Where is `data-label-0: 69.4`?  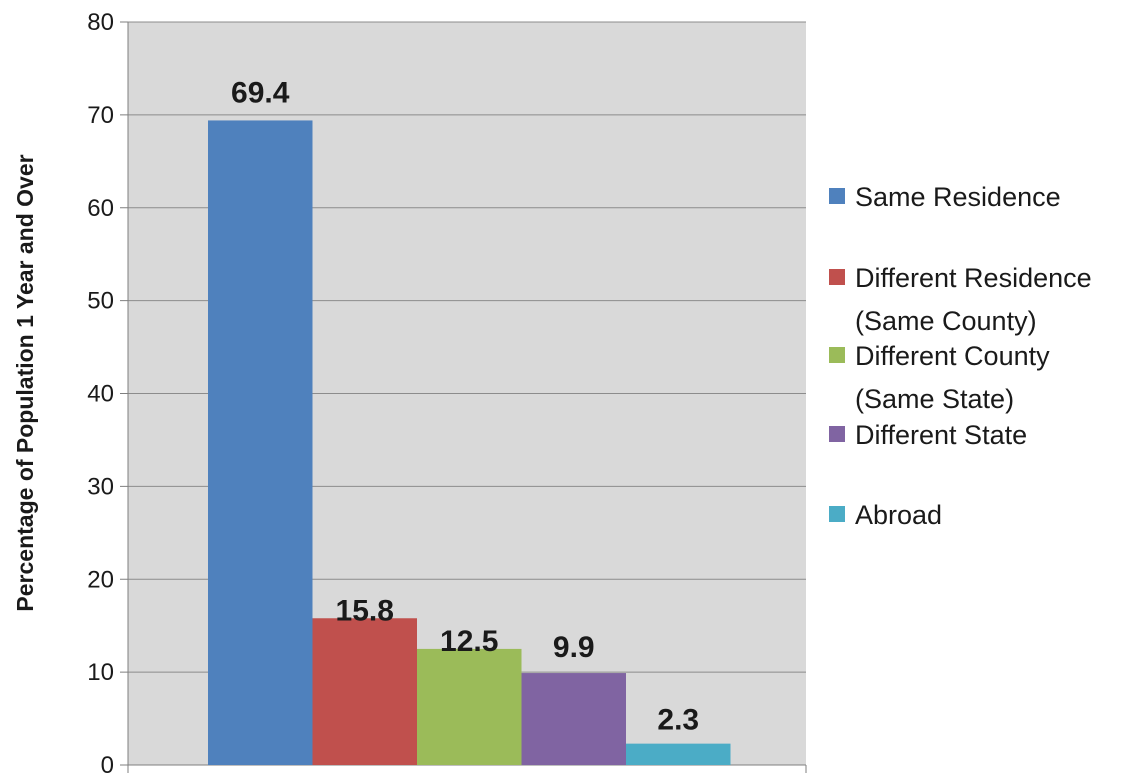
data-label-0: 69.4 is located at coordinates (260, 92).